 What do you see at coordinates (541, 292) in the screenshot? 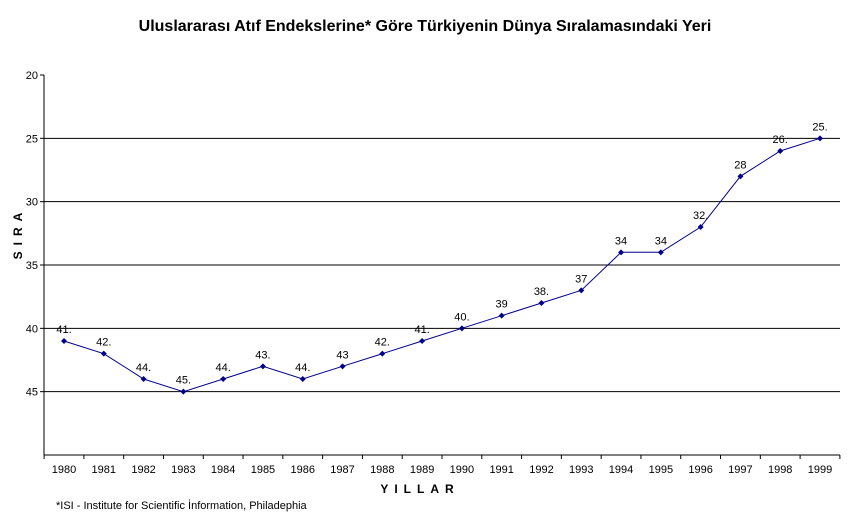
I see `data-label: 38.` at bounding box center [541, 292].